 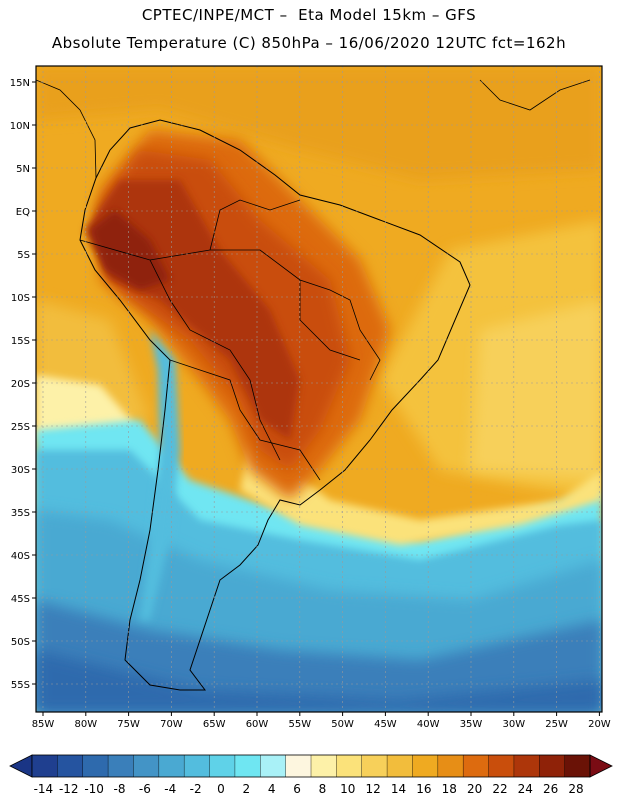 I want to click on longitude-label: 20W, so click(x=599, y=724).